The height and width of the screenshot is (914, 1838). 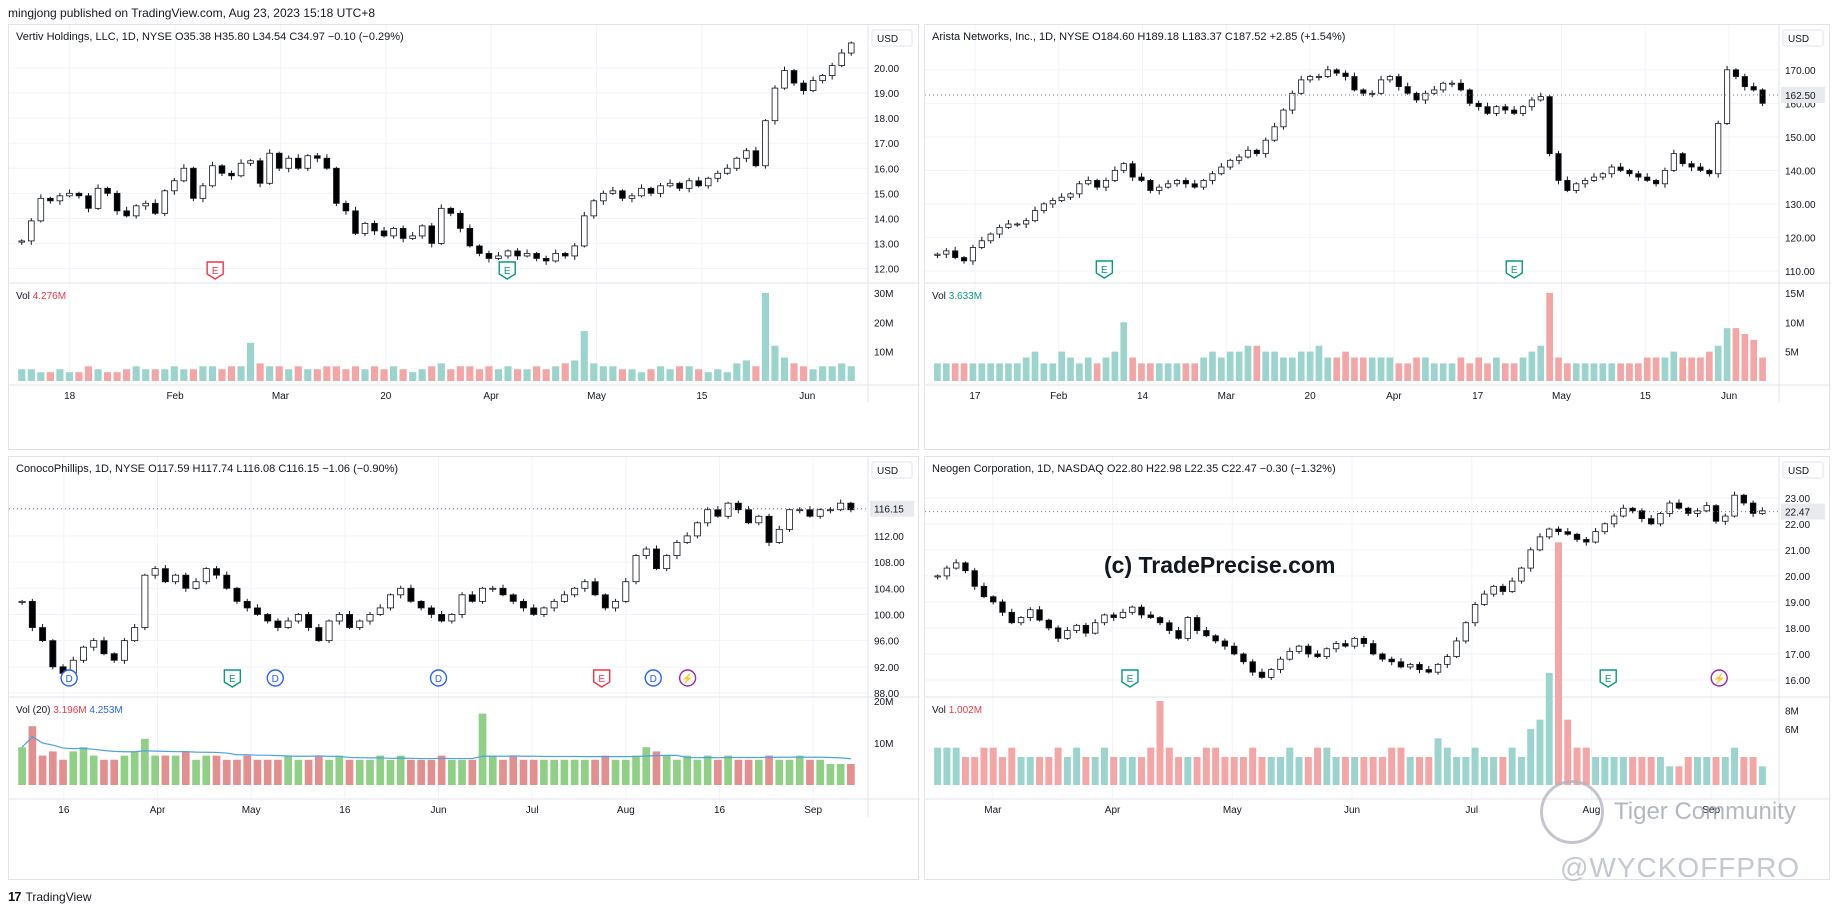 I want to click on volume-tick-label: 15M, so click(x=1794, y=294).